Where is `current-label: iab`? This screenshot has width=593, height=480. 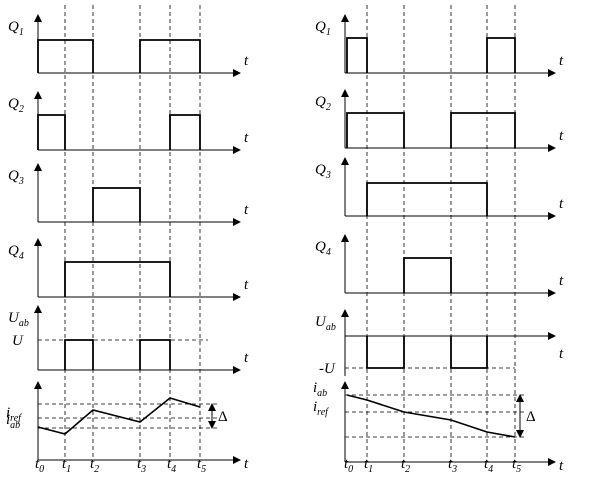
current-label: iab is located at coordinates (13, 421).